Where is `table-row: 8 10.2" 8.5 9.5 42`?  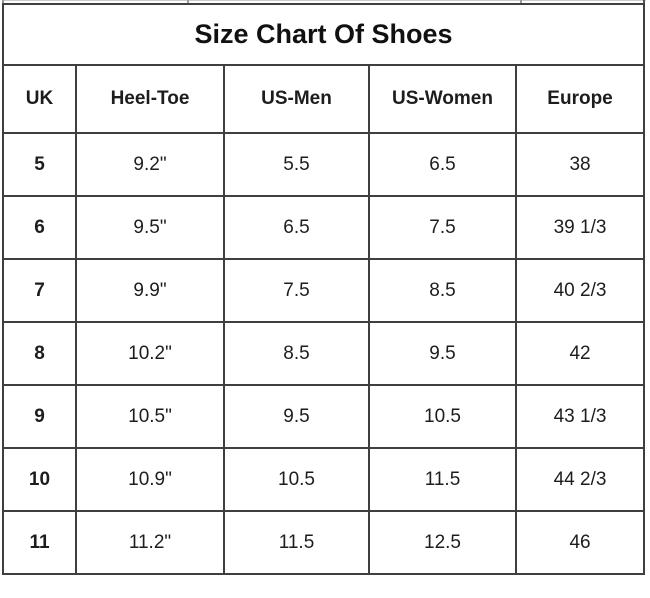
table-row: 8 10.2" 8.5 9.5 42 is located at coordinates (324, 353).